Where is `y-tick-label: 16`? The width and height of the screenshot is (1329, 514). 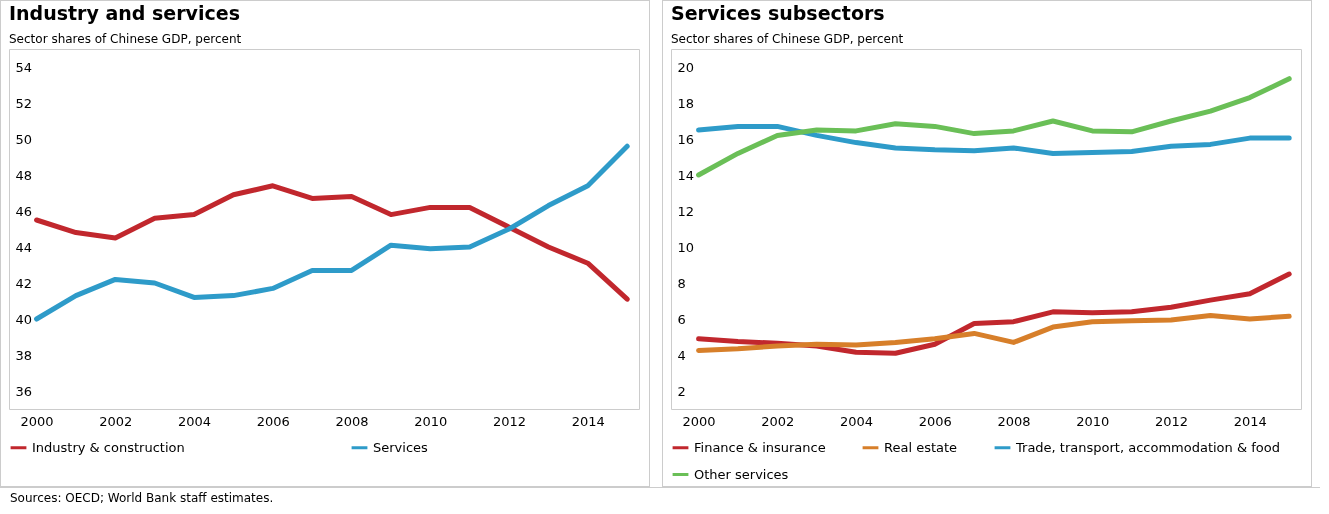 y-tick-label: 16 is located at coordinates (686, 139).